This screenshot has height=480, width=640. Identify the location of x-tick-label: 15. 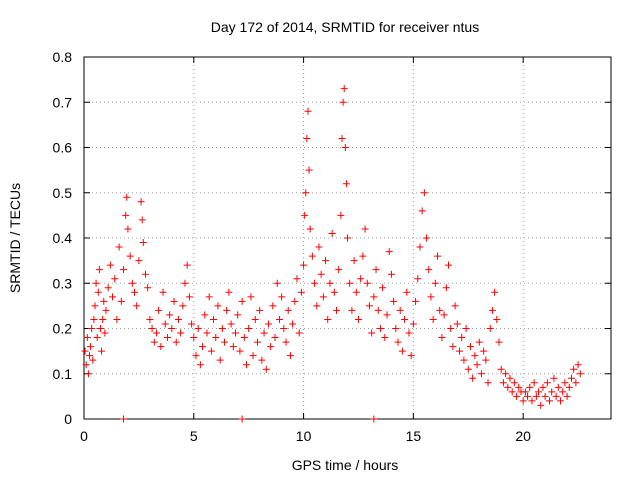
(414, 436).